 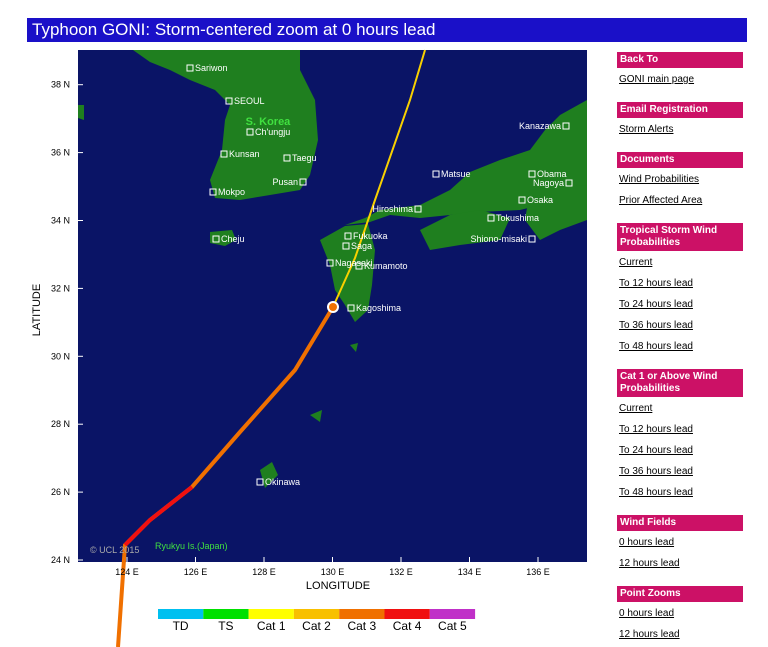 I want to click on city-label: Kumamoto, so click(x=386, y=266).